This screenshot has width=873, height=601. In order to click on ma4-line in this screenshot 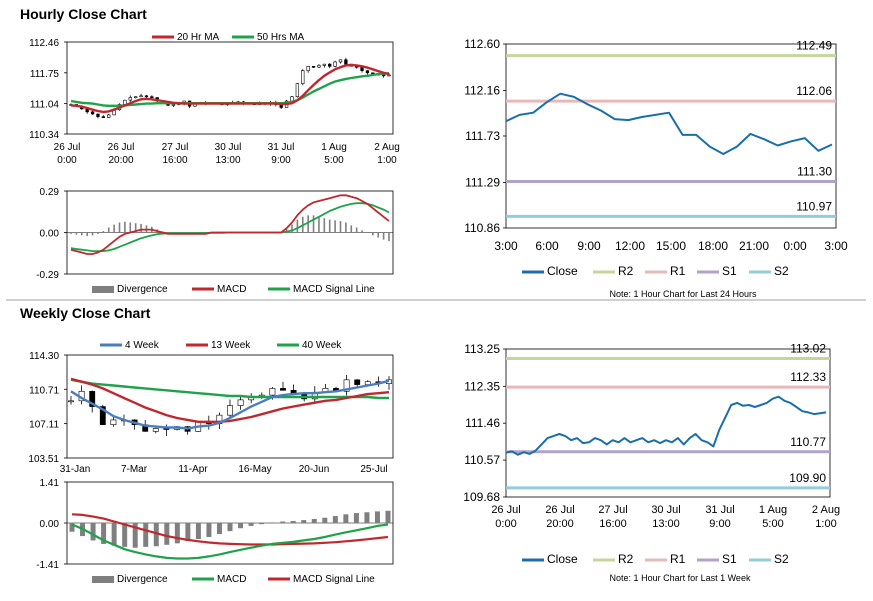, I will do `click(230, 404)`.